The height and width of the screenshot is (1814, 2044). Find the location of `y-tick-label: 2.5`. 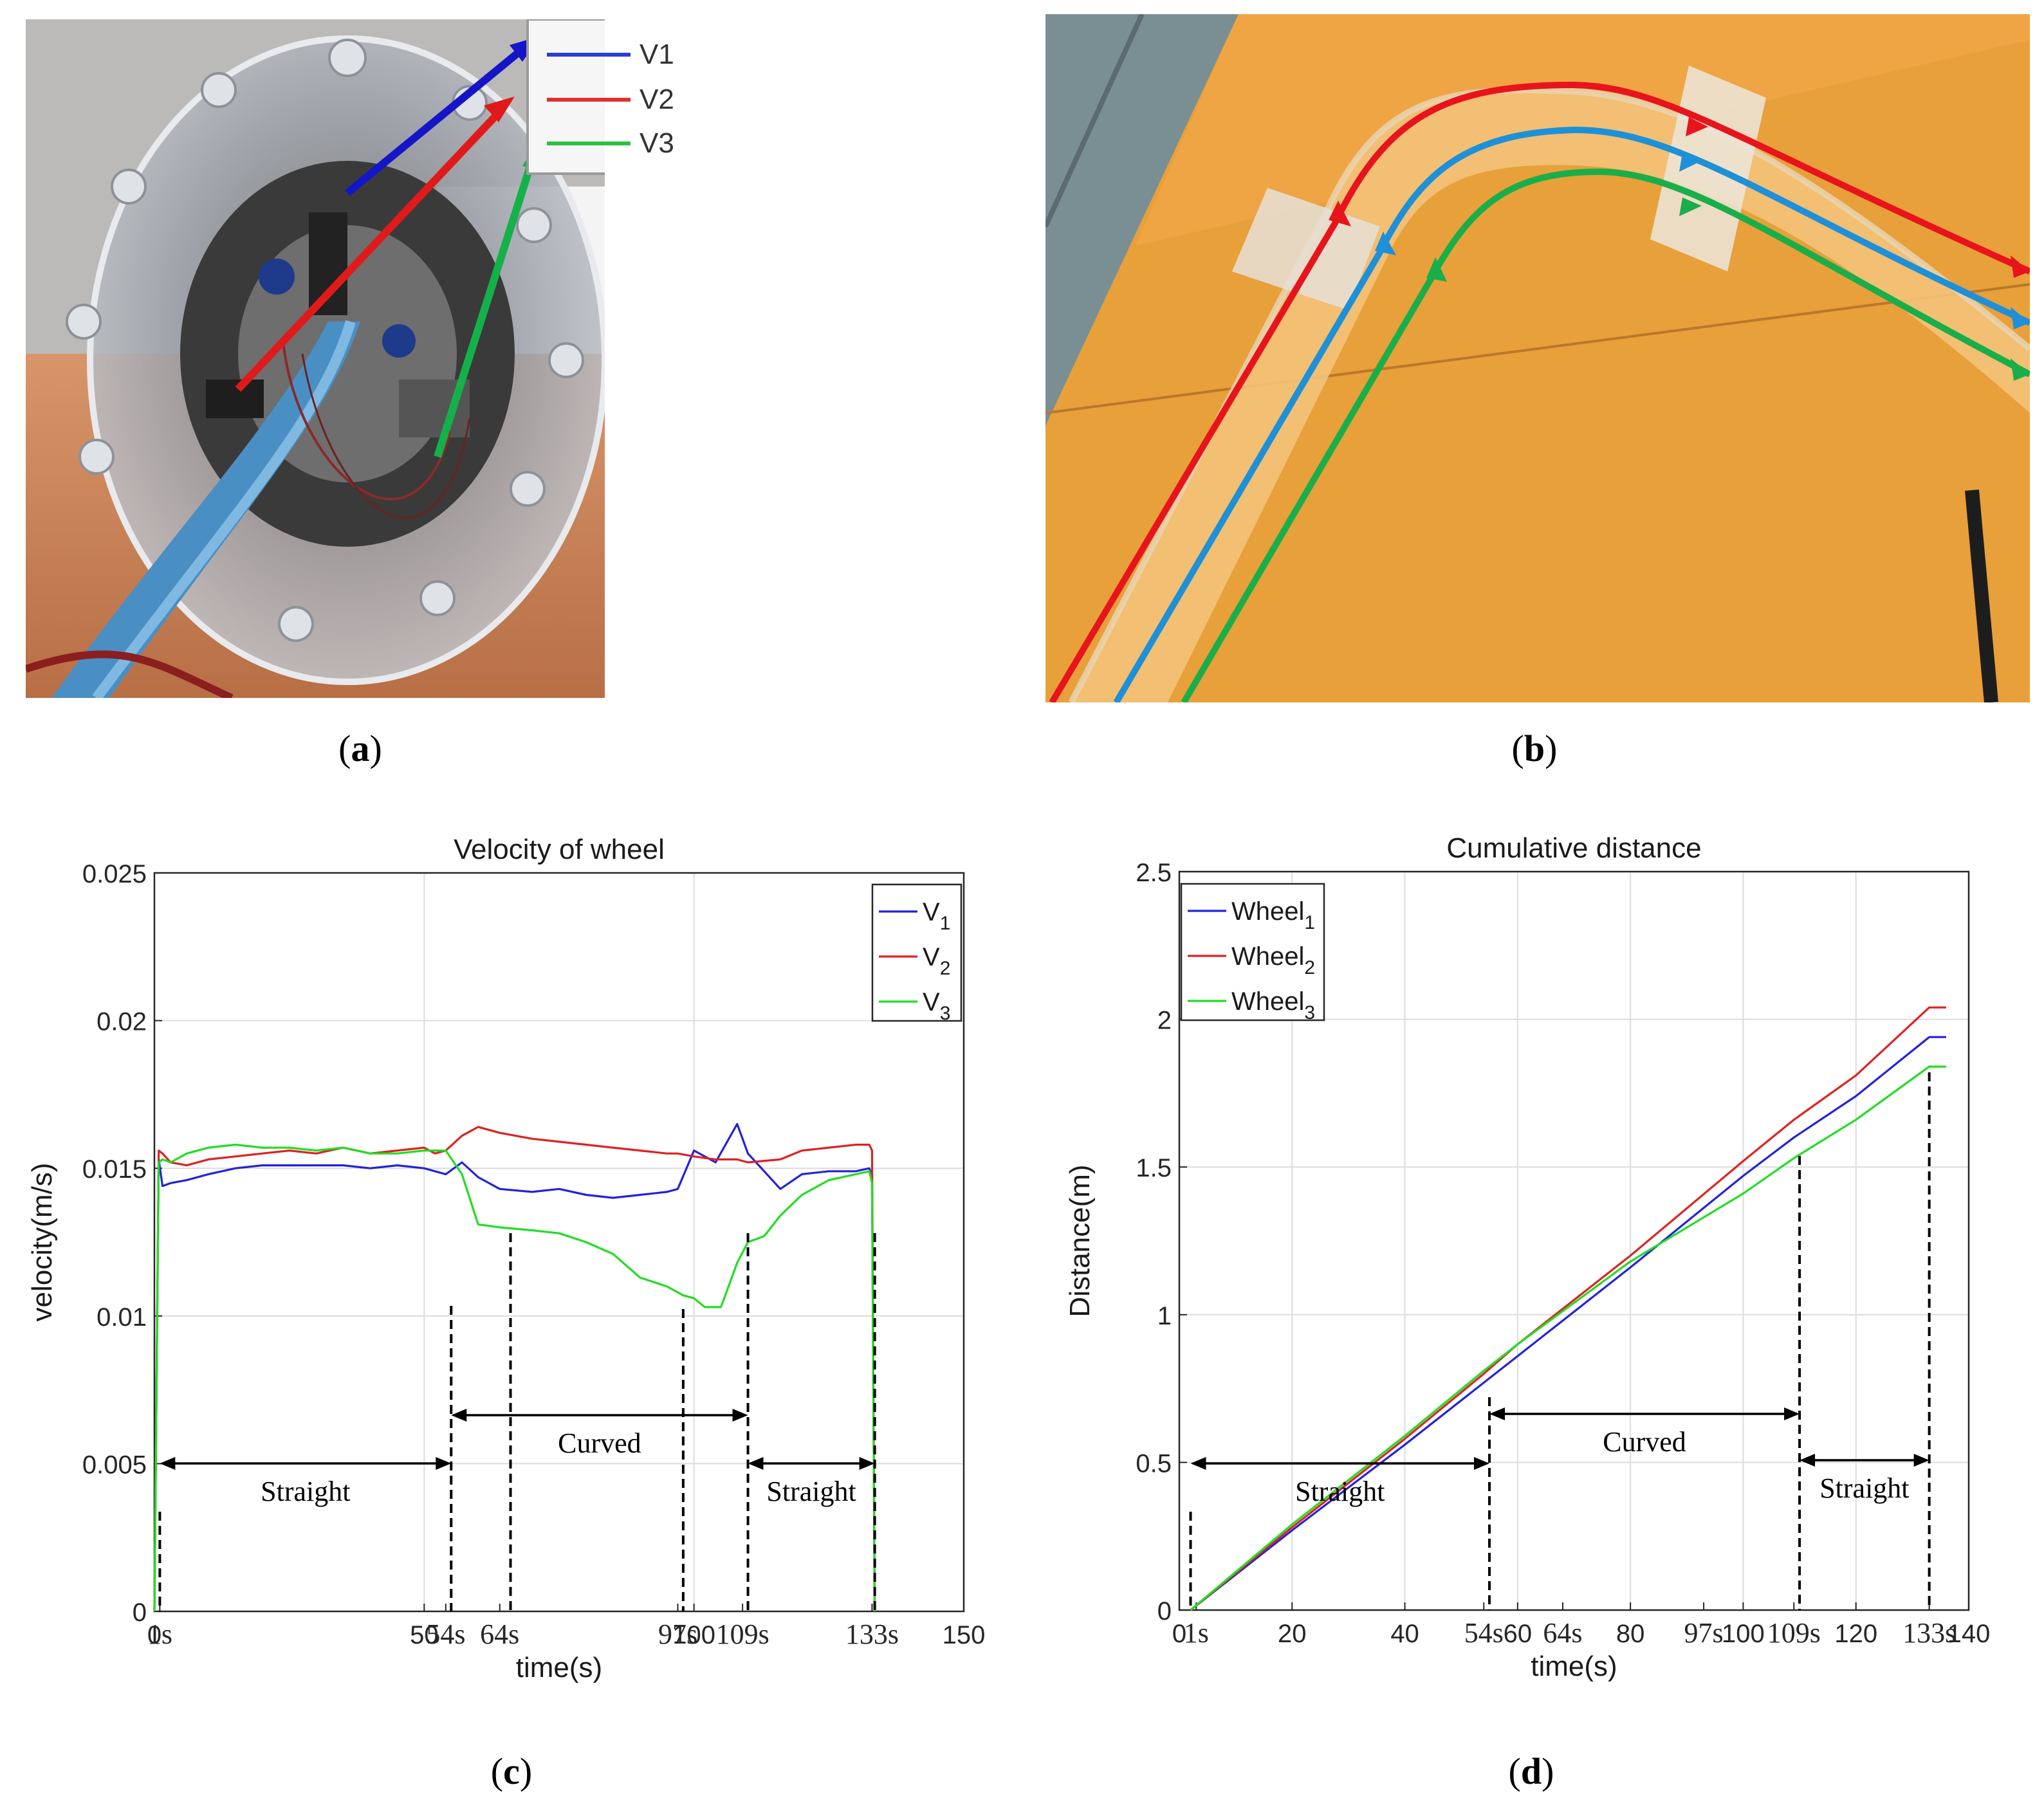

y-tick-label: 2.5 is located at coordinates (1154, 873).